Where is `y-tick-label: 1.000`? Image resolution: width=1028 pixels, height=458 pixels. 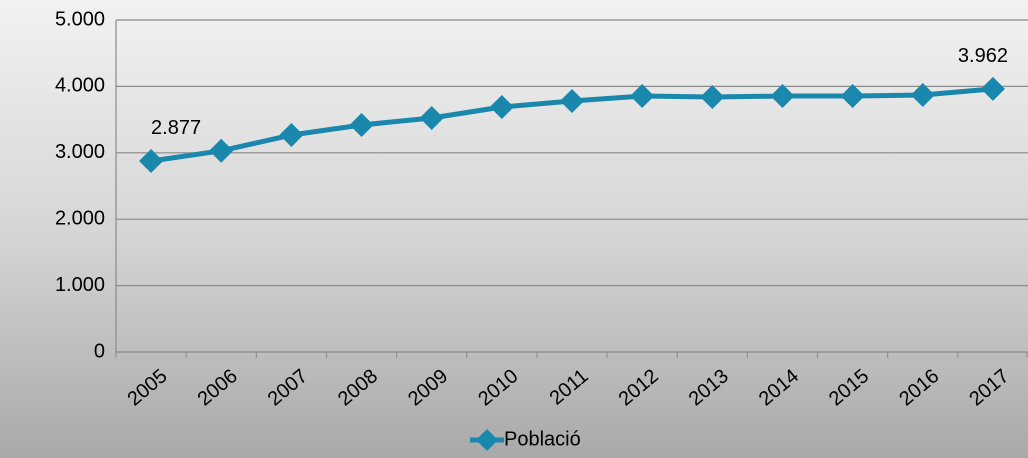
y-tick-label: 1.000 is located at coordinates (80, 285).